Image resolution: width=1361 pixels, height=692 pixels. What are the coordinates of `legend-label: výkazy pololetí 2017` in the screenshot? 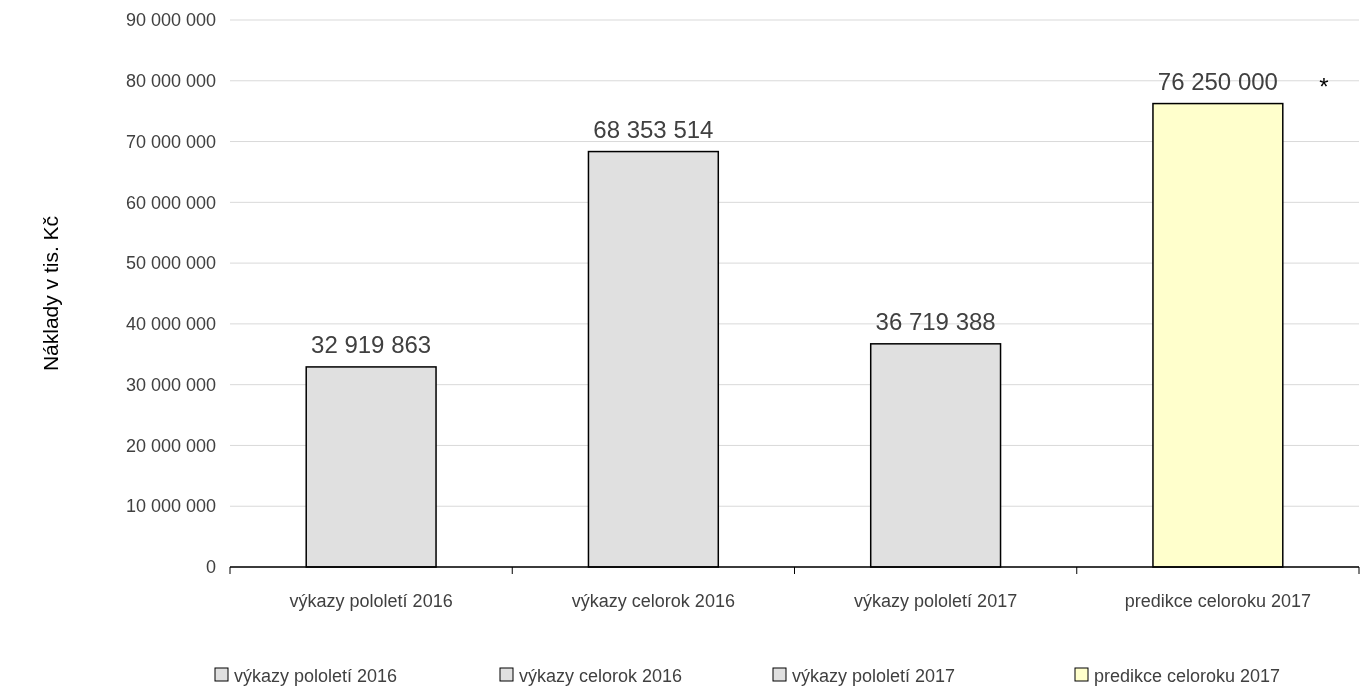 It's located at (874, 676).